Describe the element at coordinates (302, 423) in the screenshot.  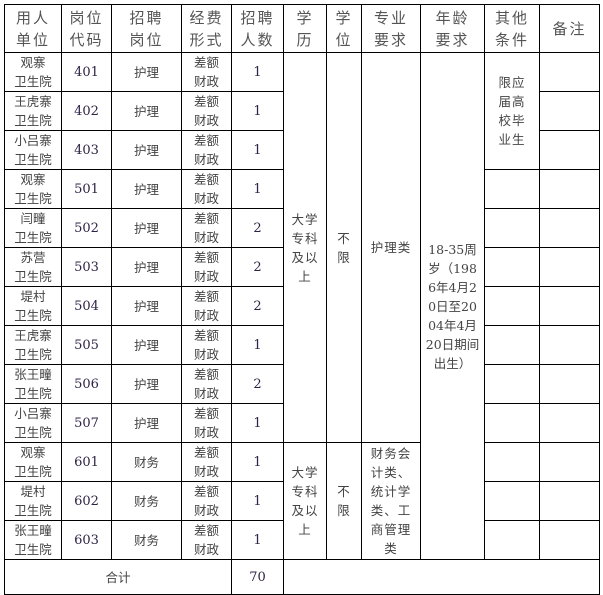
I see `table-row: 小吕寨 卫生院 507 护理 差额 财政 1` at that location.